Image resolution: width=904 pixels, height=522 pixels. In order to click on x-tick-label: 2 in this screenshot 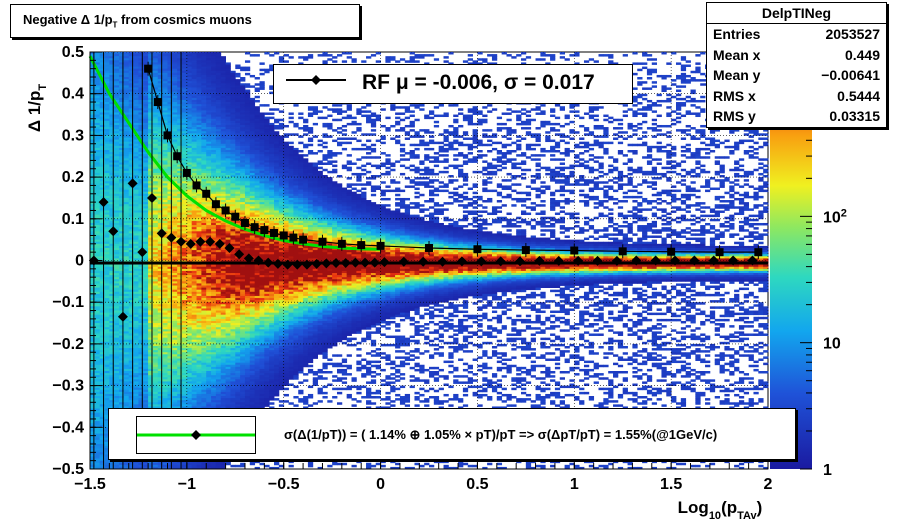, I will do `click(768, 484)`.